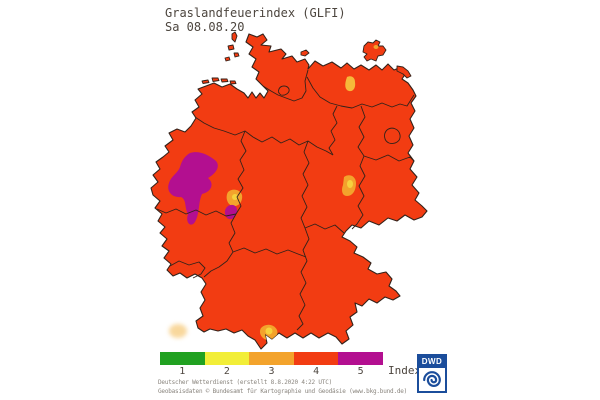  Describe the element at coordinates (264, 136) in the screenshot. I see `border-ni-south` at that location.